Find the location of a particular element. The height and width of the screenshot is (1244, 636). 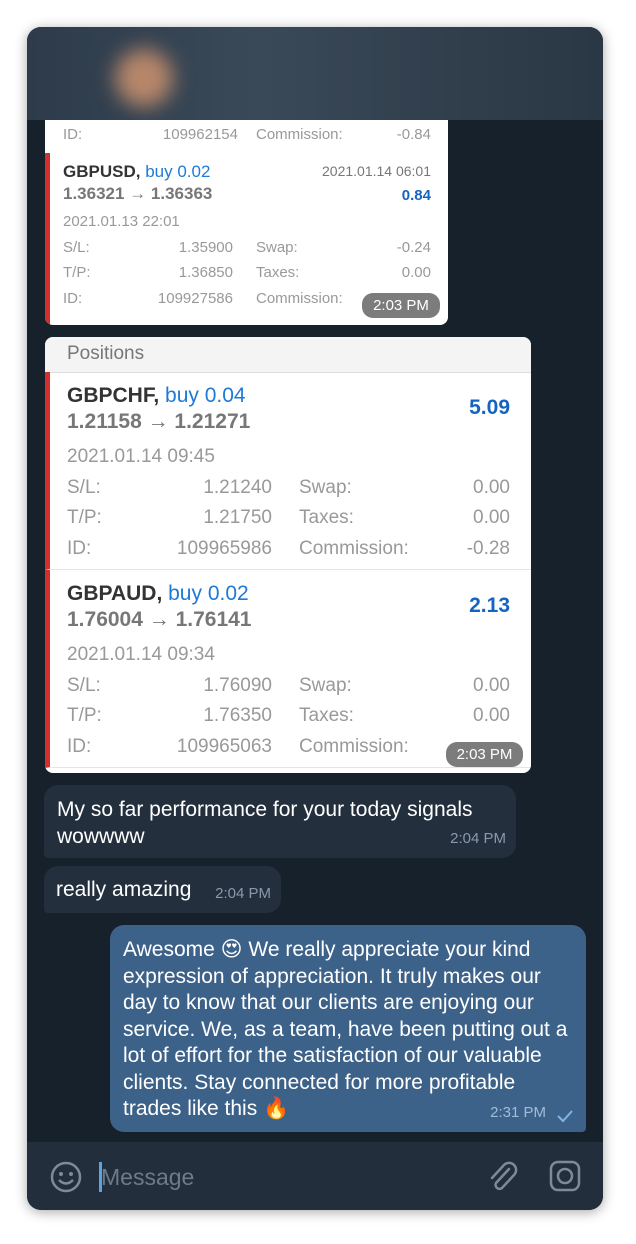

trade-title: GBPUSD, buy 0.02 is located at coordinates (136, 172).